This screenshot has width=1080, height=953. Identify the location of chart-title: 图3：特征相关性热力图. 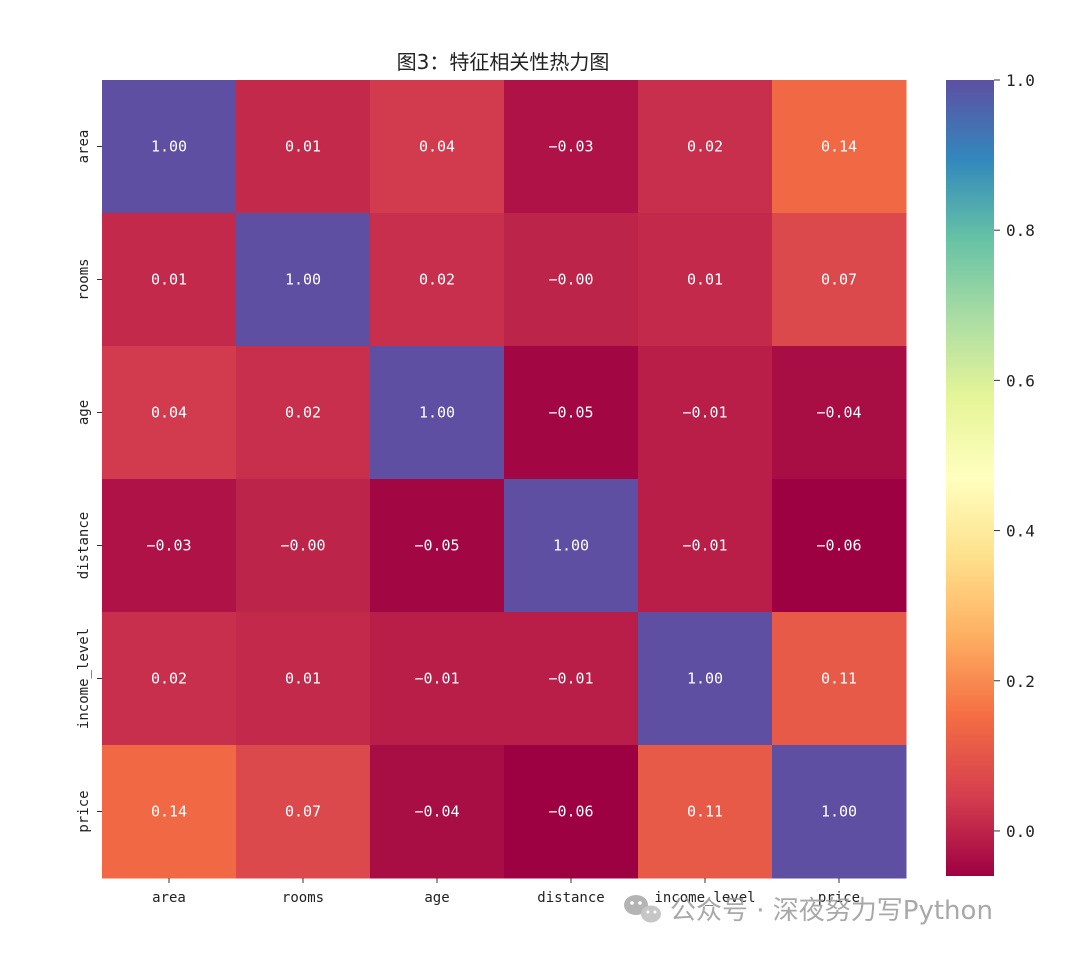
(503, 62).